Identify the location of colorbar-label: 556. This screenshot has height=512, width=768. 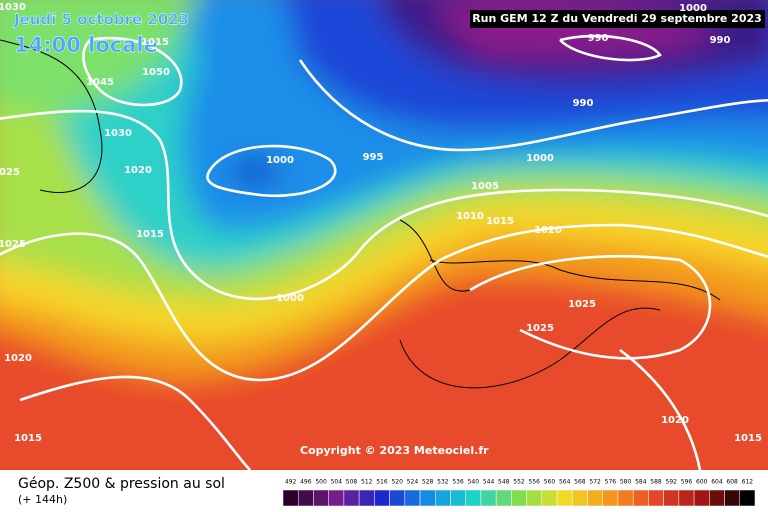
(534, 482).